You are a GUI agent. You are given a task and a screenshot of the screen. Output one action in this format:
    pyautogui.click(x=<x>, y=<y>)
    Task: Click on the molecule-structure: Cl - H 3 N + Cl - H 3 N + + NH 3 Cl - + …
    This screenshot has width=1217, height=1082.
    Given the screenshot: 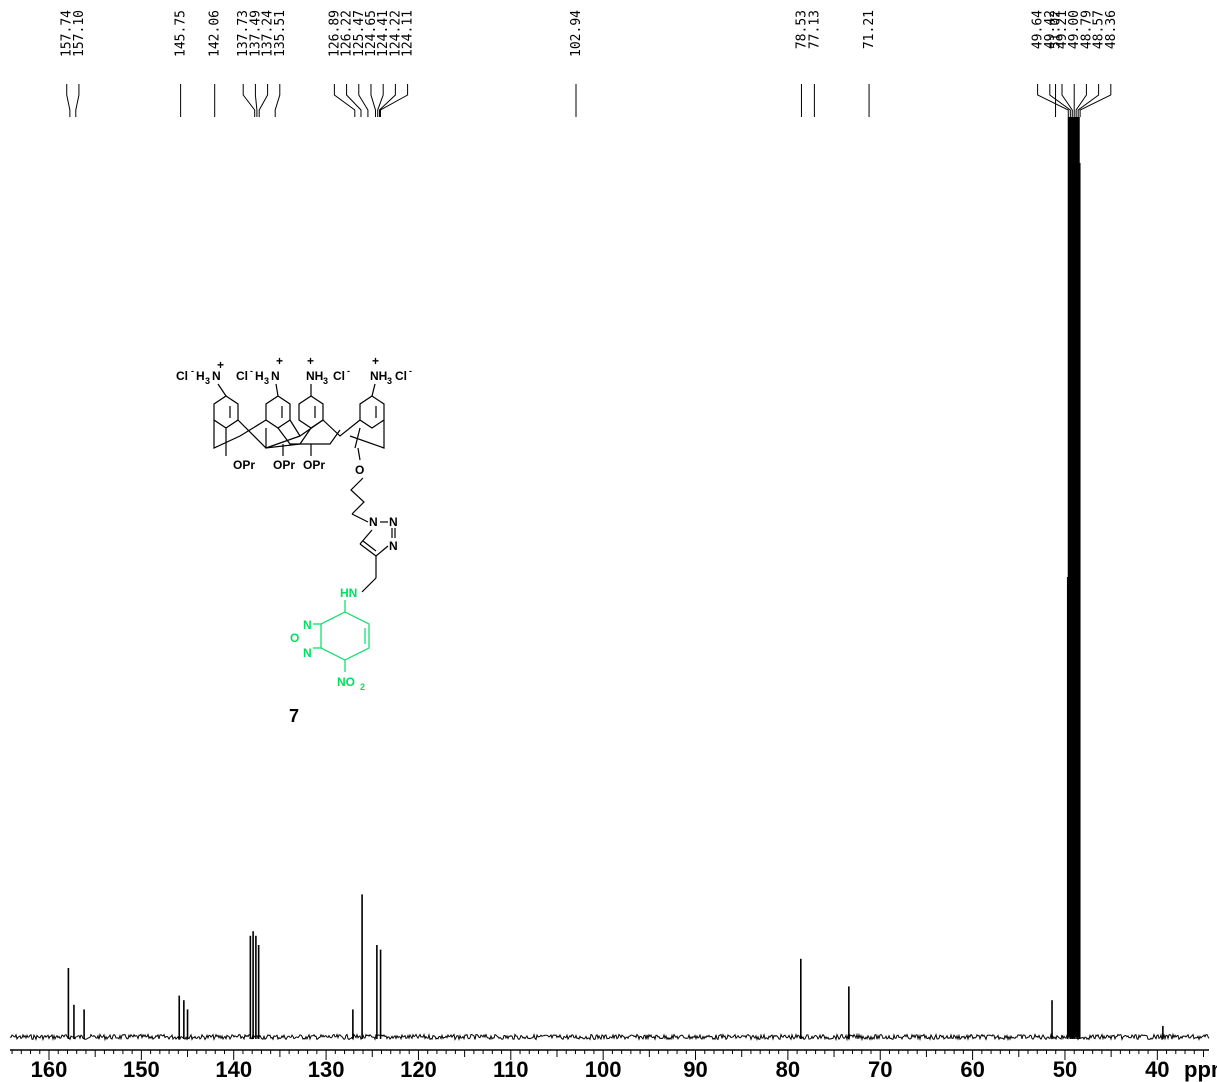 What is the action you would take?
    pyautogui.click(x=294, y=523)
    